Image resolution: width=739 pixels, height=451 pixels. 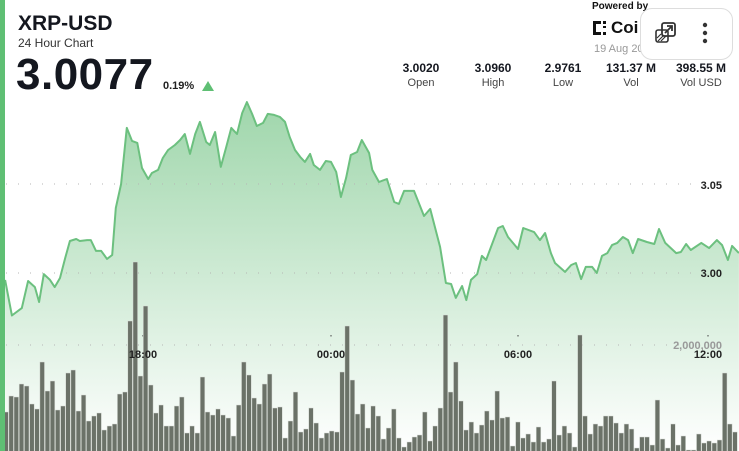 I want to click on stat-label: Low, so click(x=563, y=83).